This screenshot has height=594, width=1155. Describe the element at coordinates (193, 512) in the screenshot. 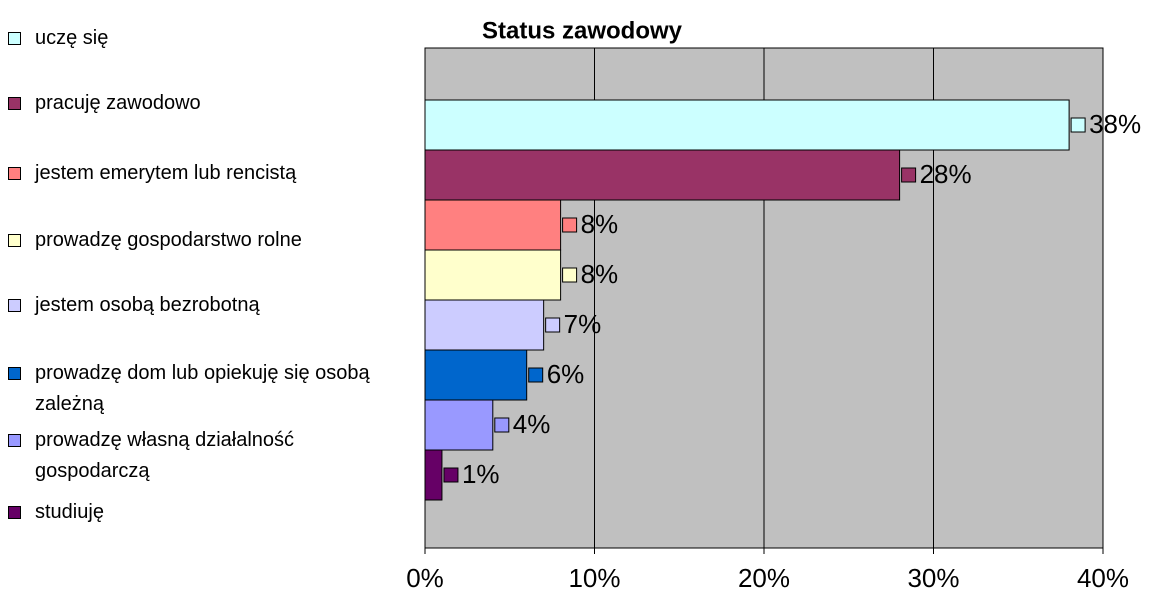

I see `legend-item: studiuję` at that location.